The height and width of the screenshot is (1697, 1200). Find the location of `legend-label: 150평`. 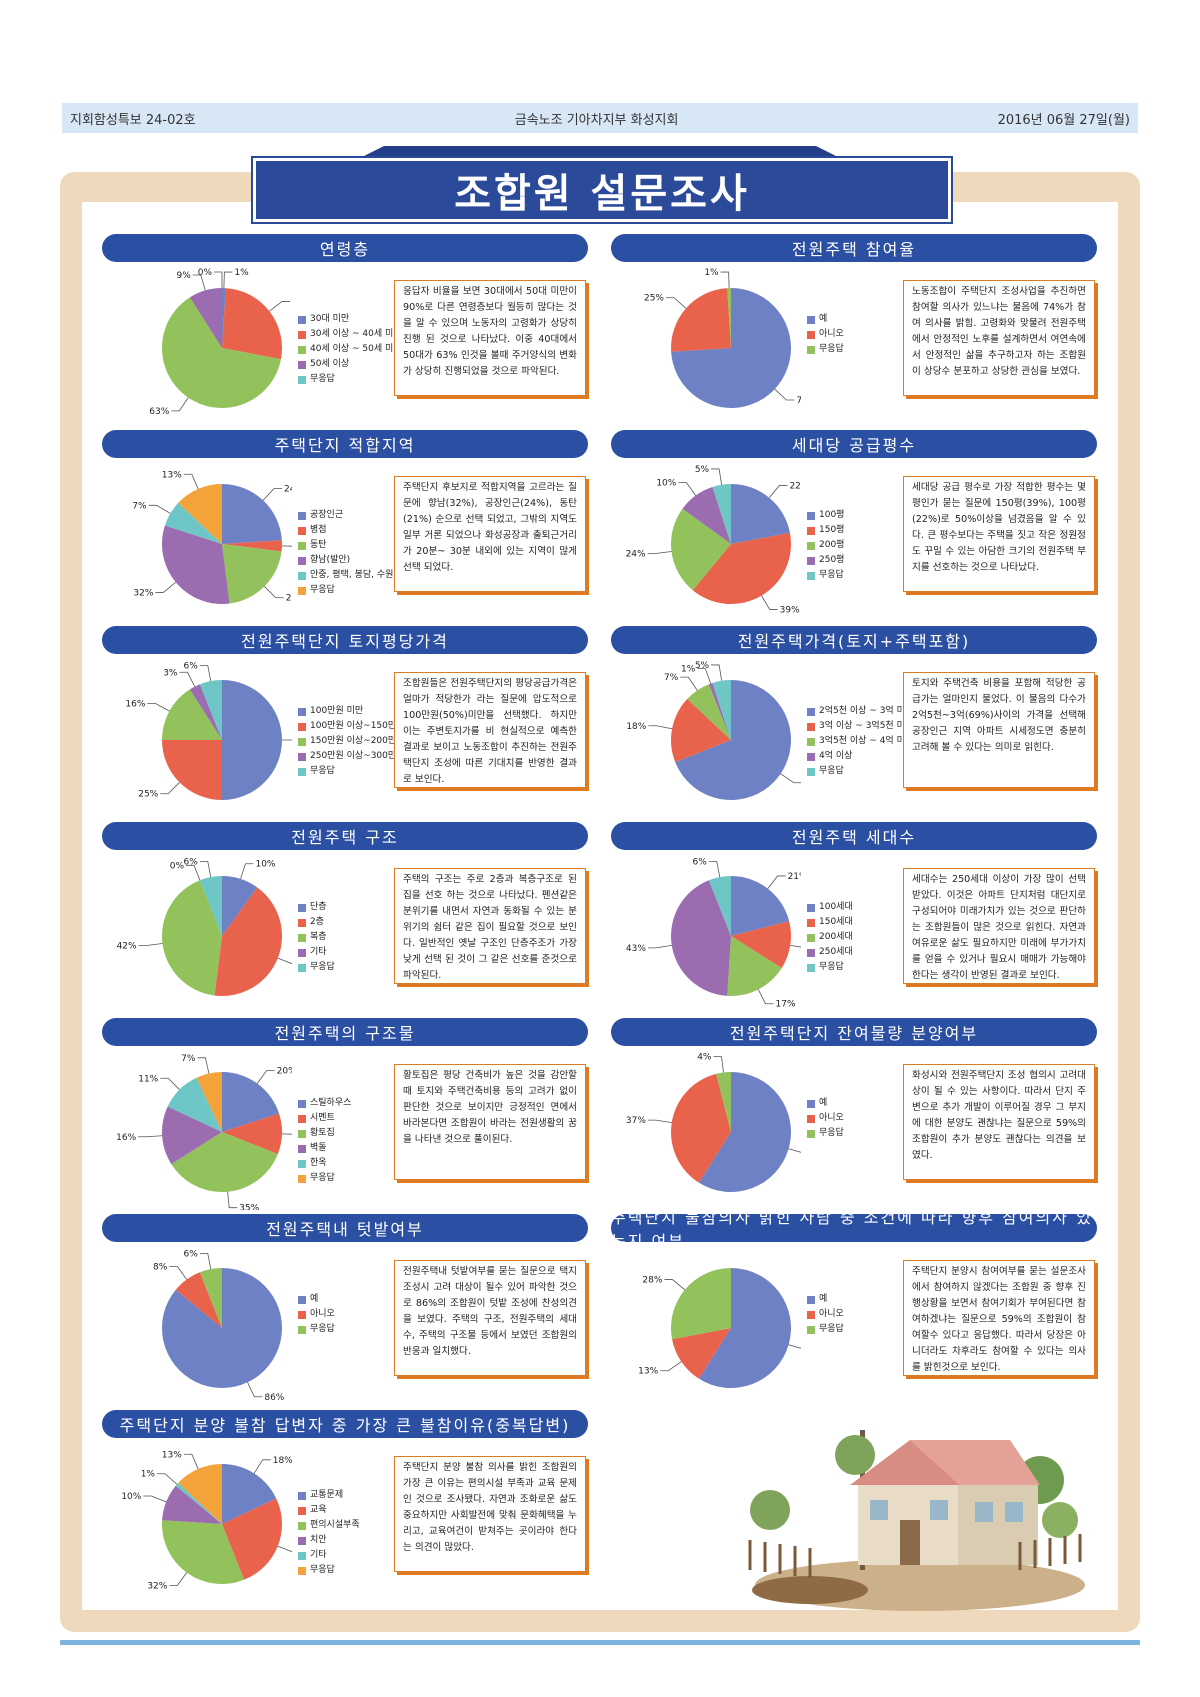

legend-label: 150평 is located at coordinates (832, 530).